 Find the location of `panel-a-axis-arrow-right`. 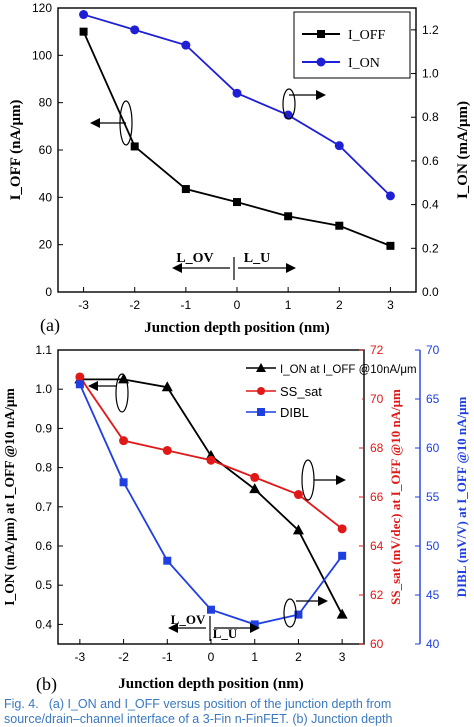

panel-a-axis-arrow-right is located at coordinates (304, 104).